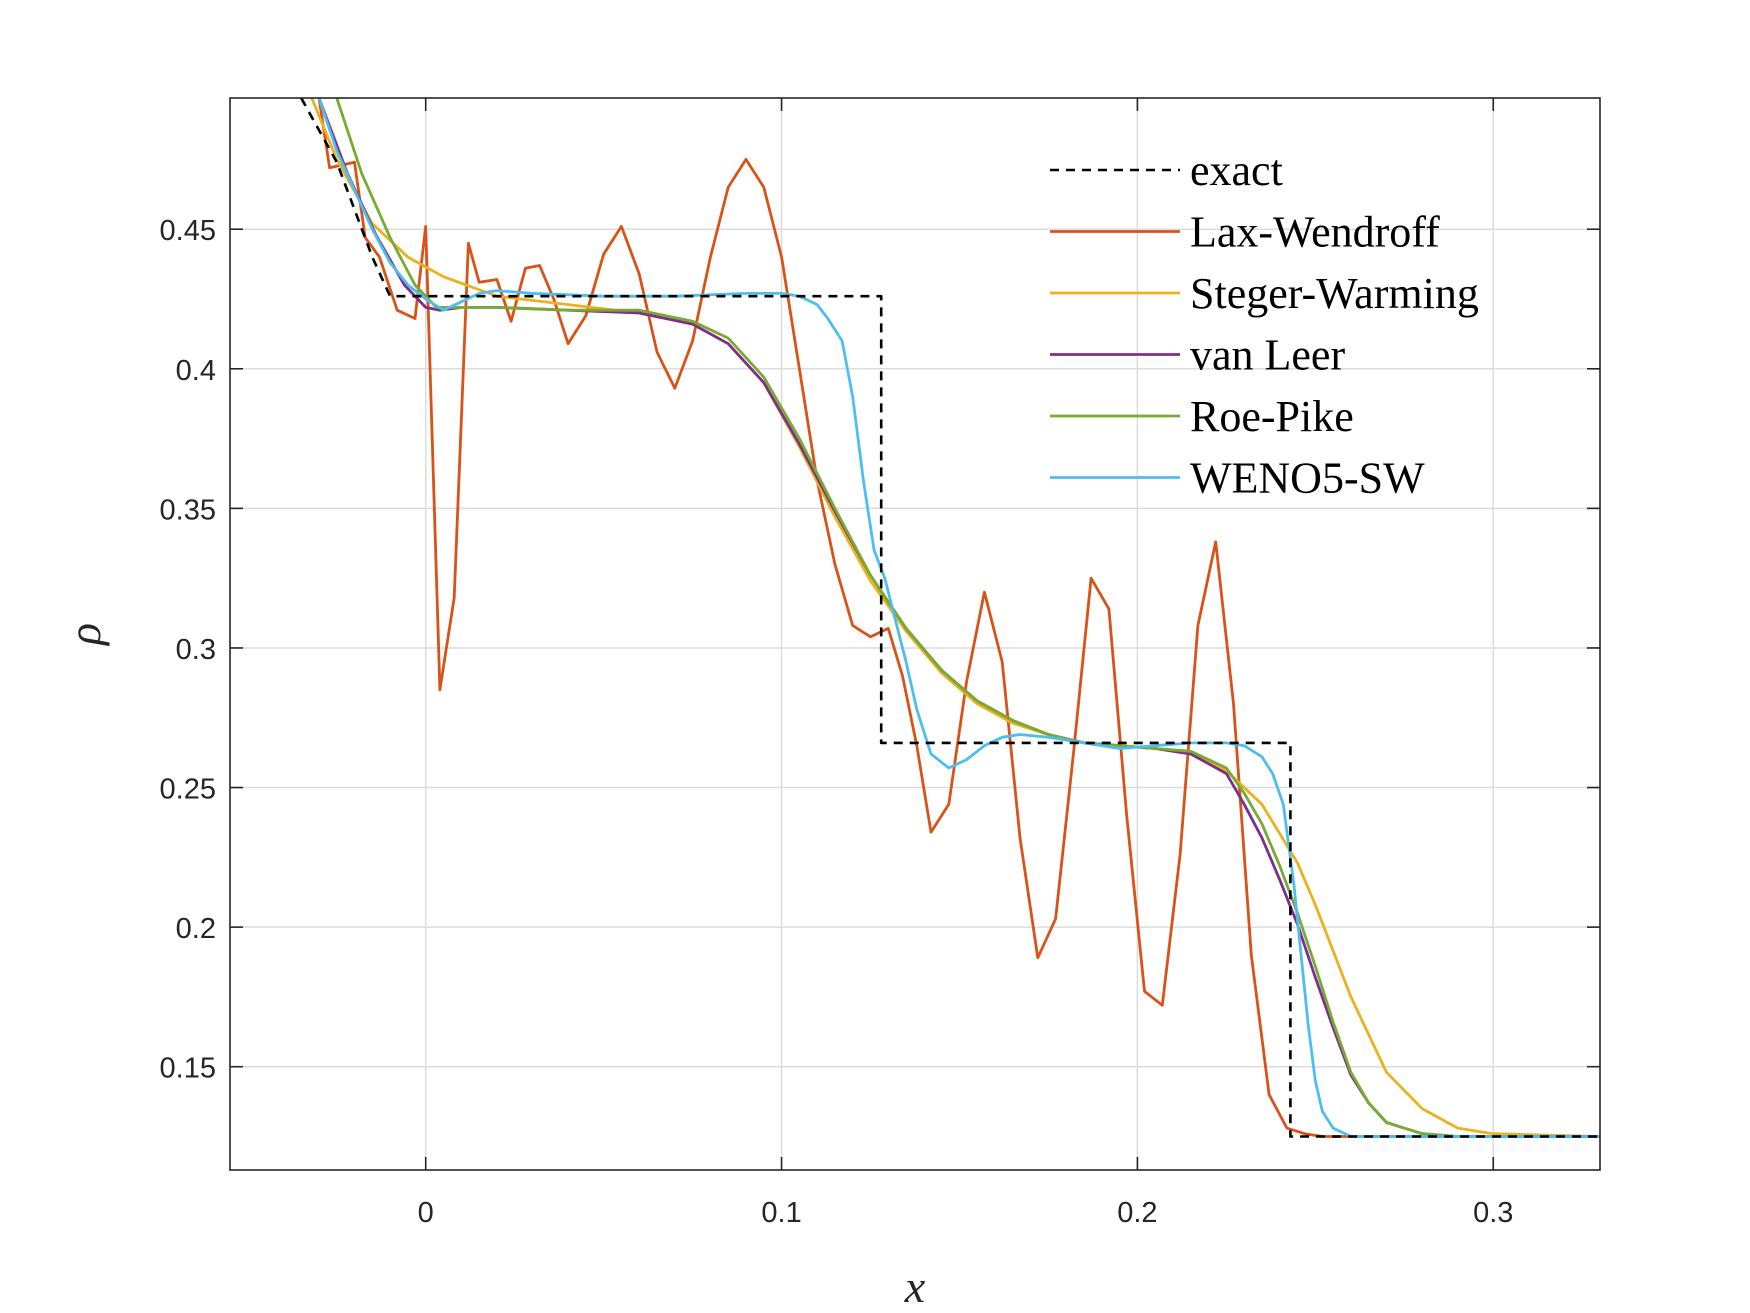  I want to click on x-tick-label: 0, so click(426, 1213).